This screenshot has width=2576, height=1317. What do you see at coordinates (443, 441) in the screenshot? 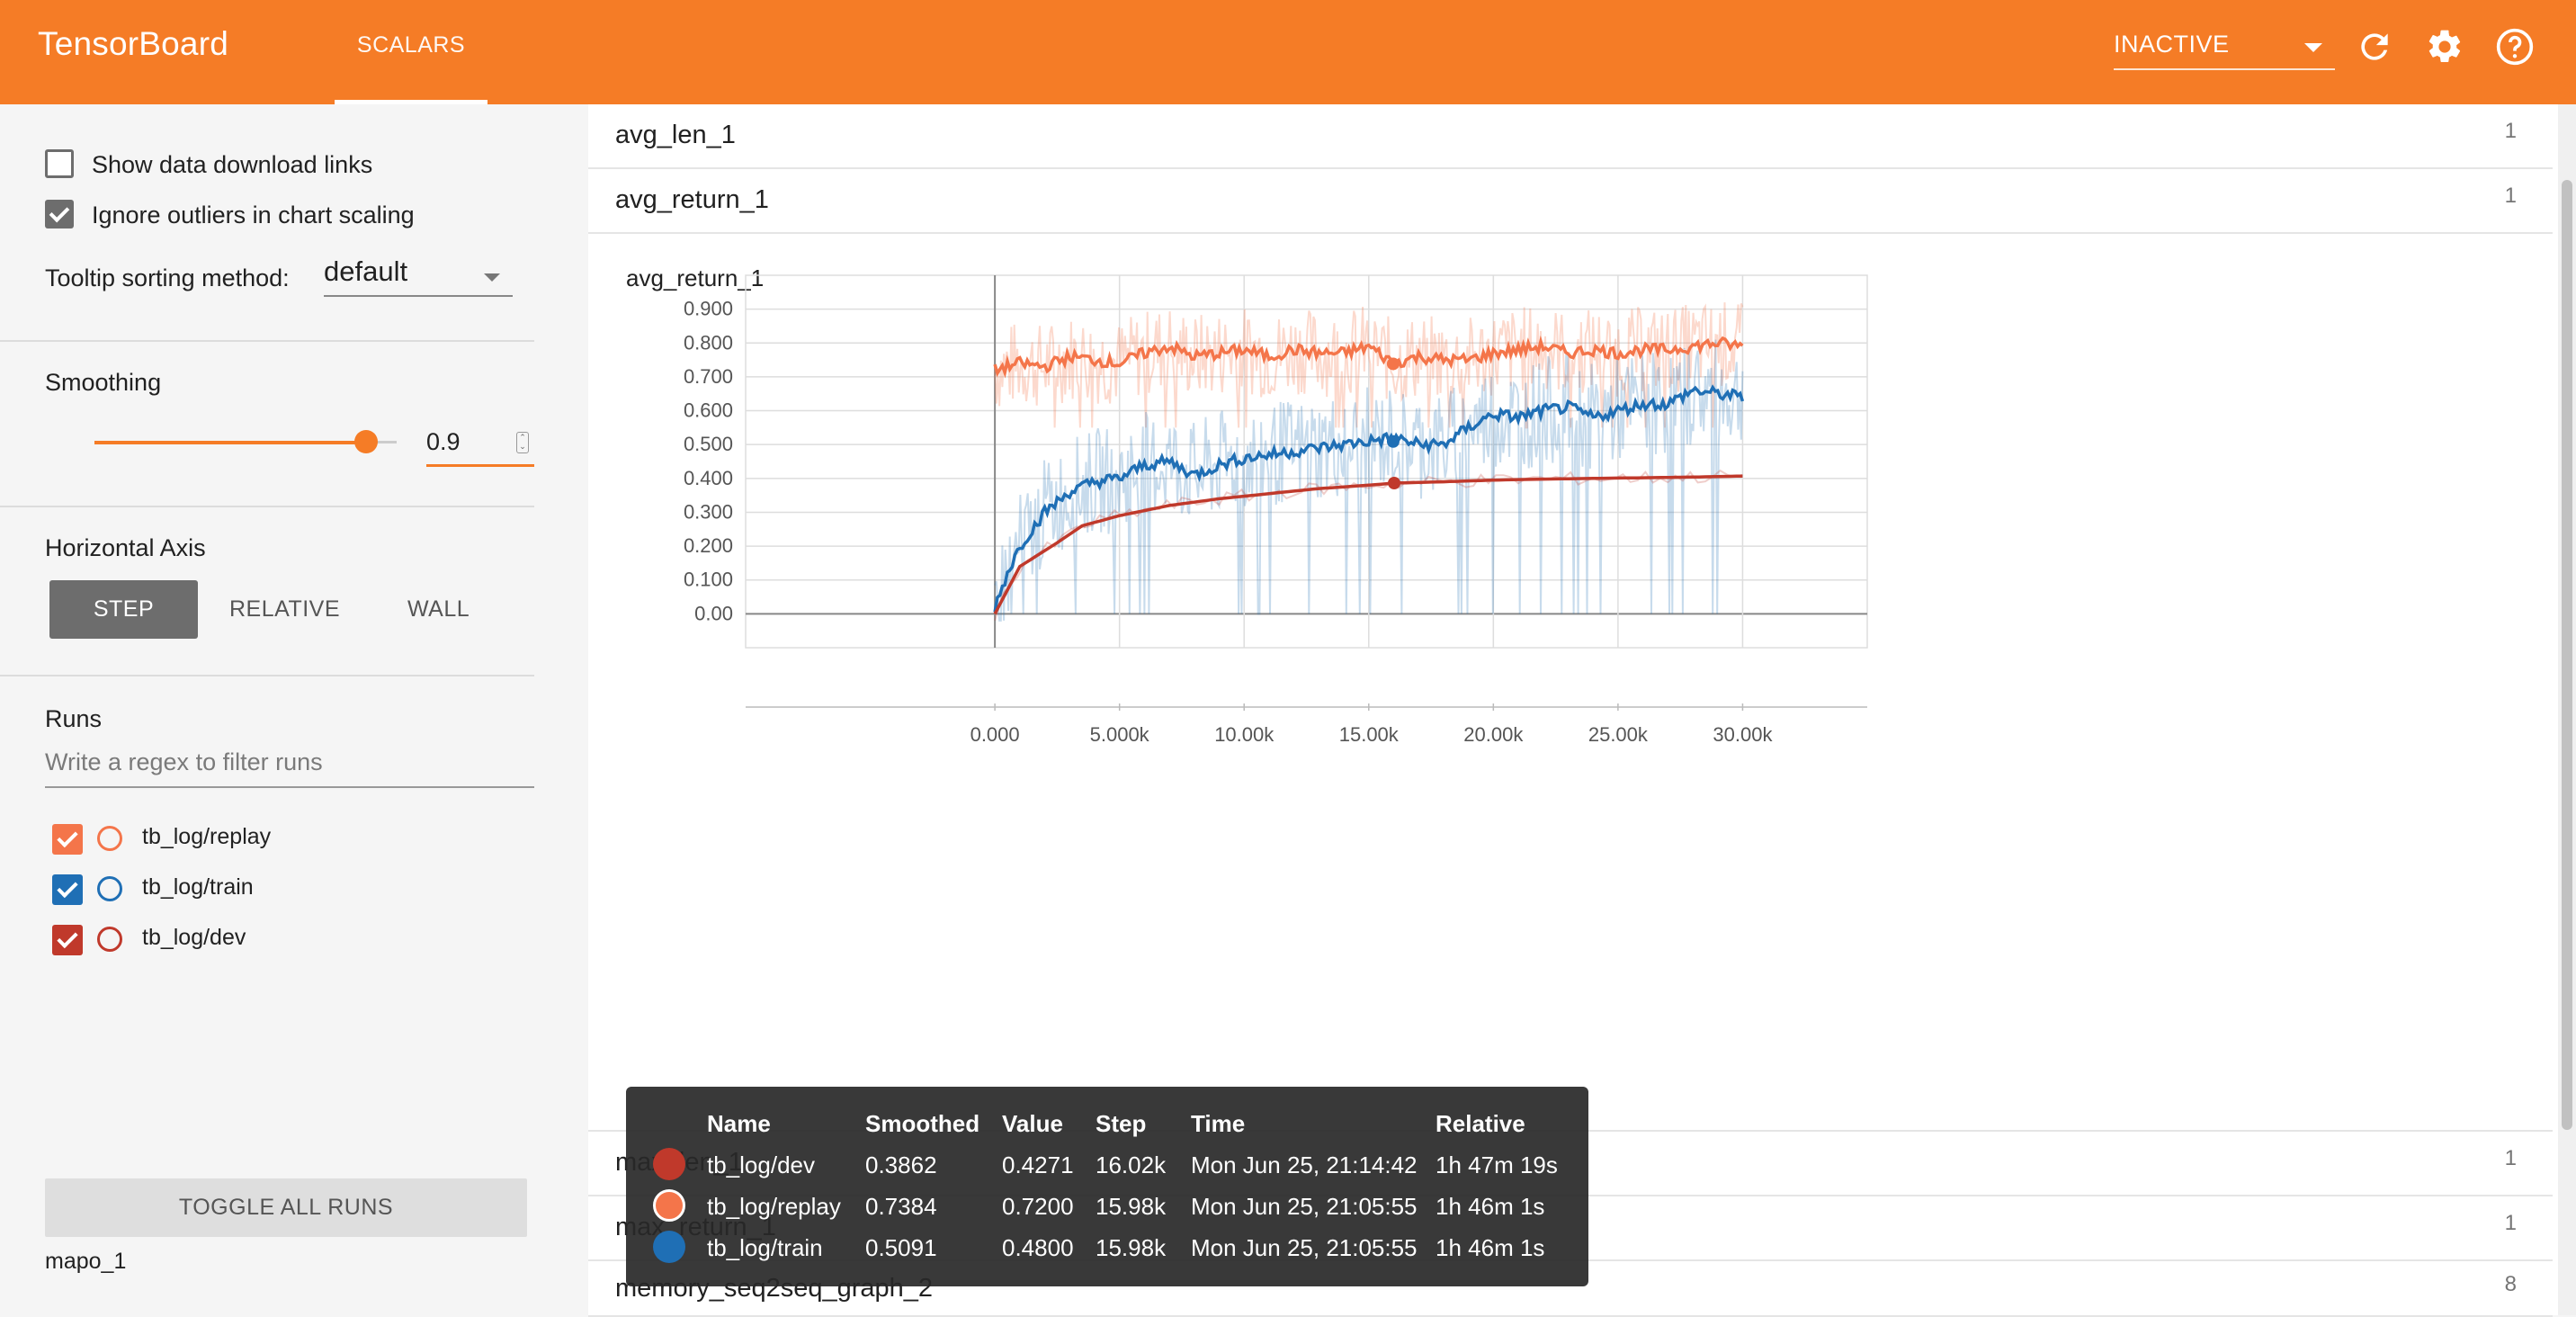
I see `smoothing-value: 0.9` at bounding box center [443, 441].